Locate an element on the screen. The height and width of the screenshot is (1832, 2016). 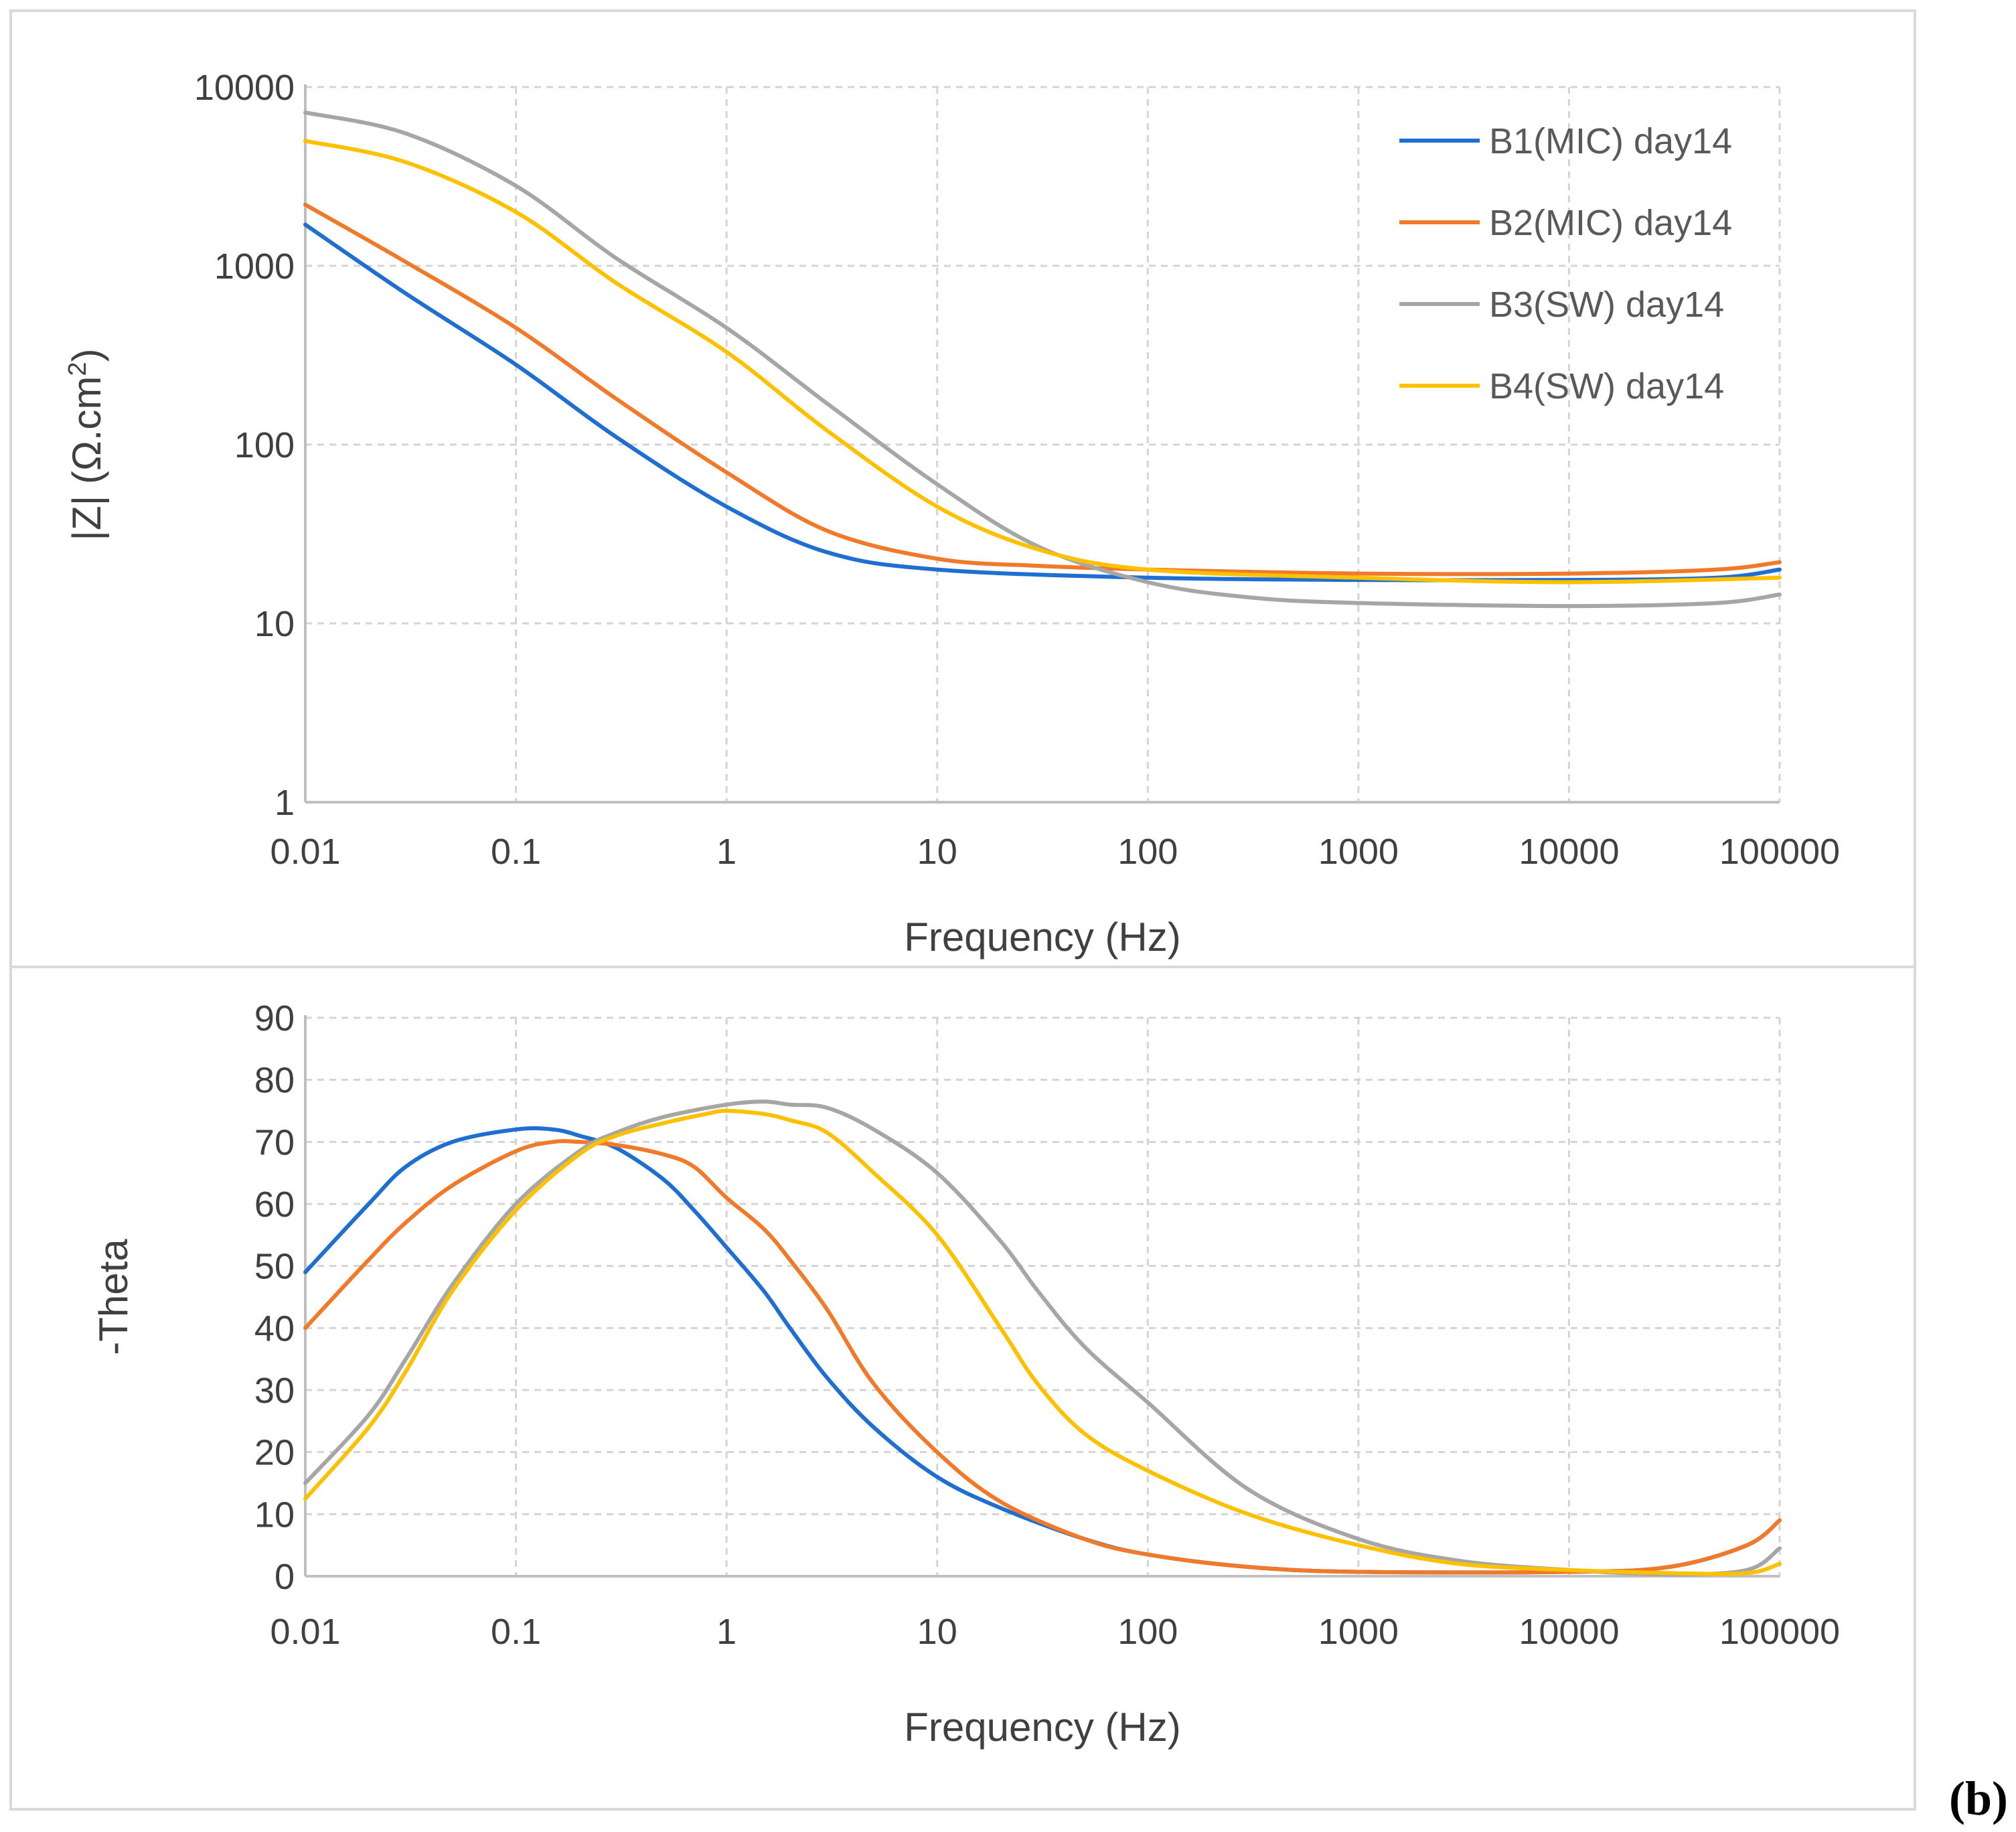
phase-x-tick-label: 10000 is located at coordinates (1569, 1632).